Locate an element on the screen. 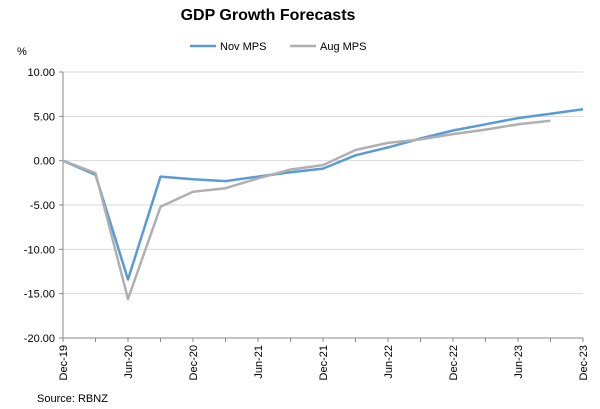 The width and height of the screenshot is (600, 409). y-tick-label: 0.00 is located at coordinates (44, 162).